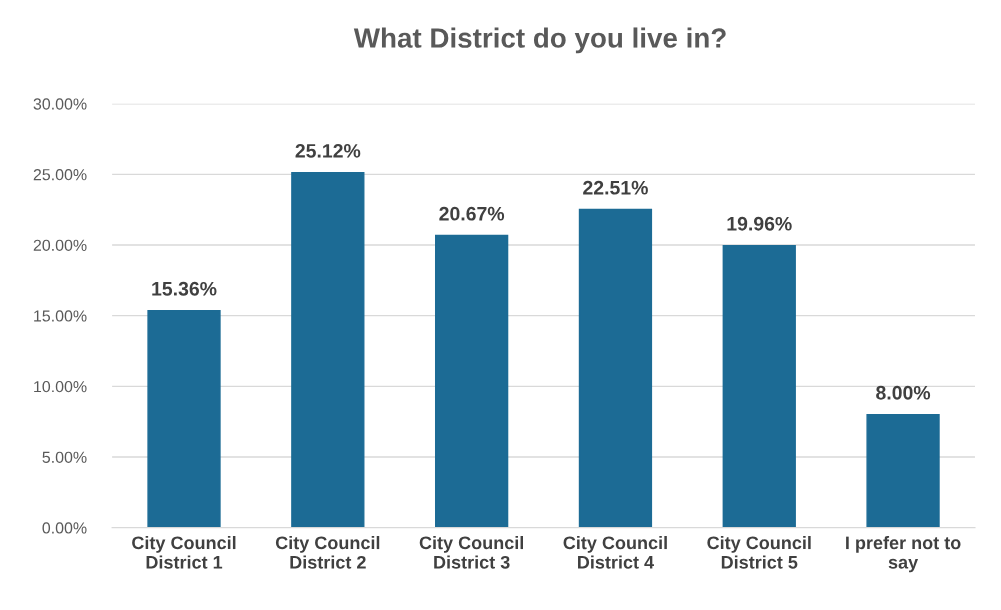 Image resolution: width=1001 pixels, height=610 pixels. What do you see at coordinates (903, 554) in the screenshot?
I see `x-tick-label: I prefer not to say` at bounding box center [903, 554].